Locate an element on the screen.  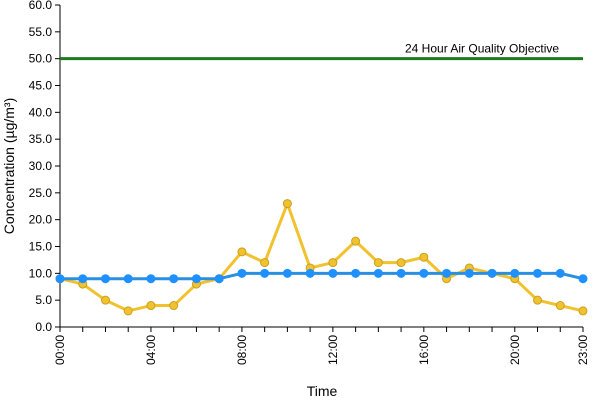
y-tick-label: 5.0 is located at coordinates (43, 300).